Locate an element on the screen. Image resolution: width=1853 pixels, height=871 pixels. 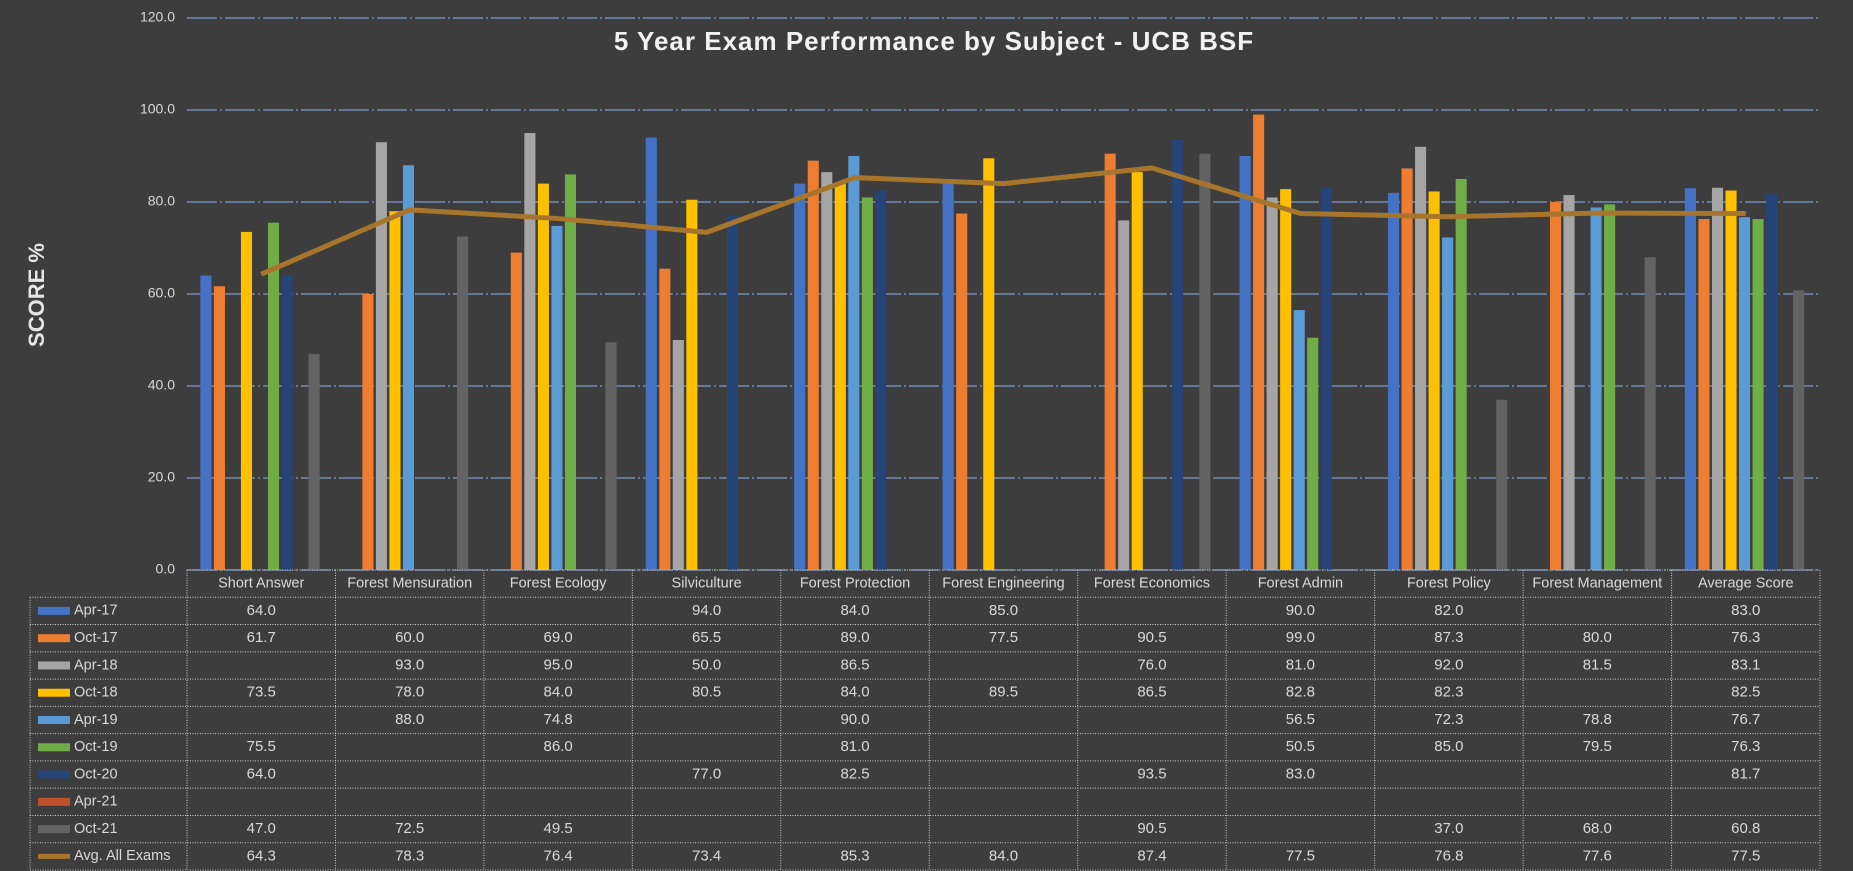
x-tick-label: Forest Policy is located at coordinates (1449, 583).